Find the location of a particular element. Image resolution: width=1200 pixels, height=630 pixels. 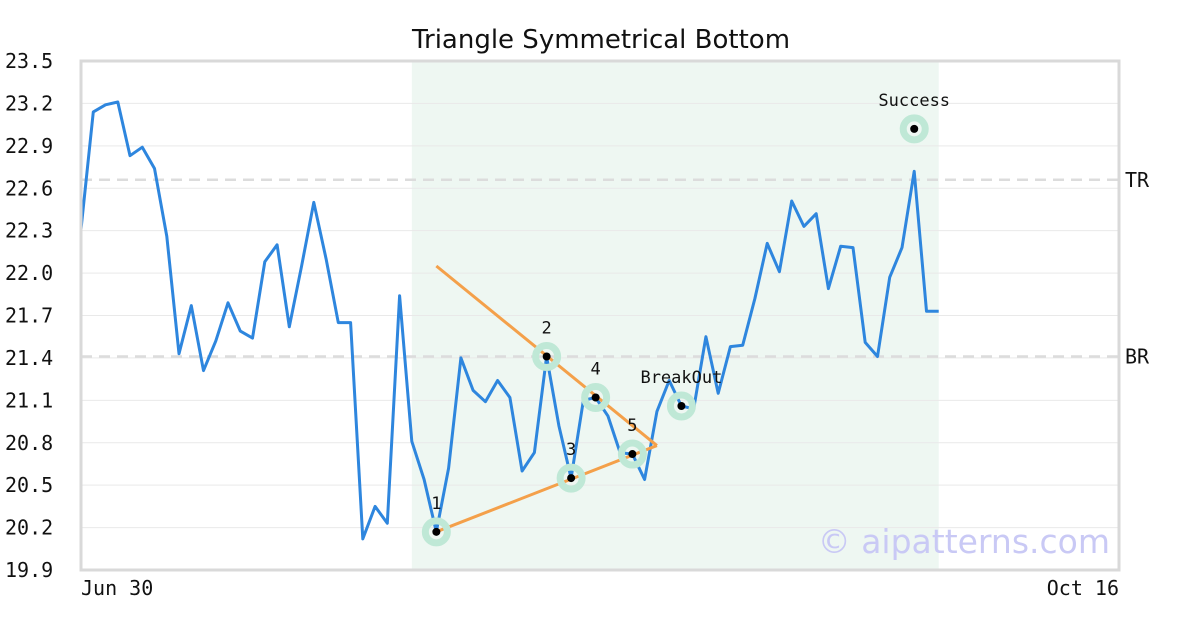

point-label-2: 2 is located at coordinates (546, 329).